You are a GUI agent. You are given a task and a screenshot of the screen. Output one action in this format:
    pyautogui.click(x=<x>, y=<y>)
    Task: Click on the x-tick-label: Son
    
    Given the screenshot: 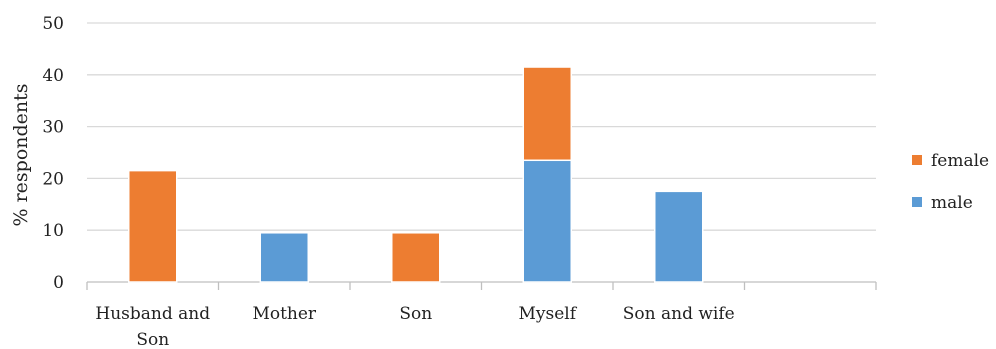 What is the action you would take?
    pyautogui.click(x=415, y=314)
    